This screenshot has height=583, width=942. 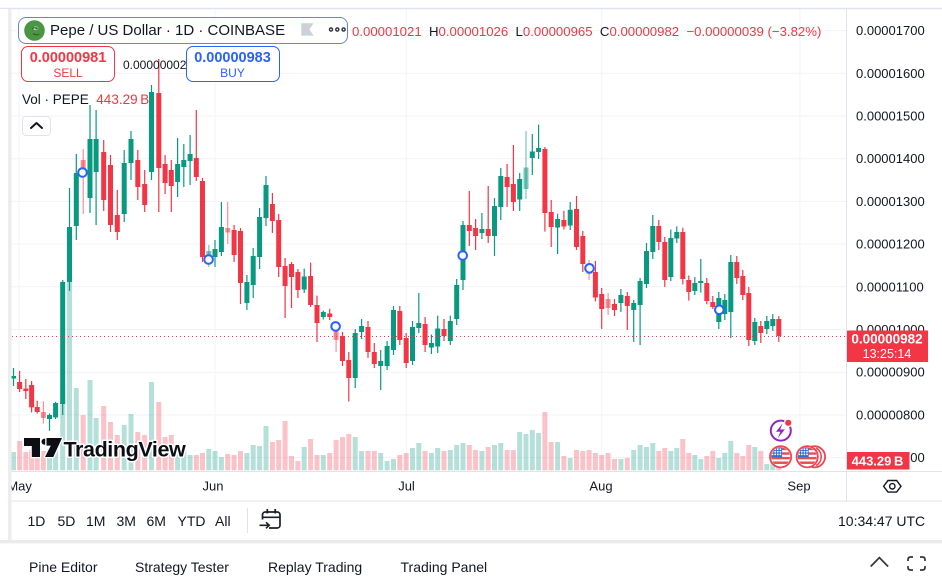 What do you see at coordinates (890, 116) in the screenshot?
I see `svg-text: 0.00001500` at bounding box center [890, 116].